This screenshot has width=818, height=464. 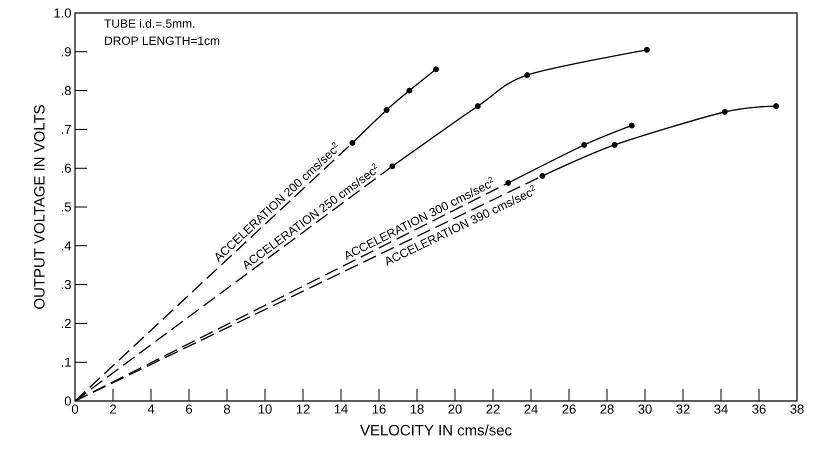 I want to click on x-tick-label: 38, so click(x=797, y=409).